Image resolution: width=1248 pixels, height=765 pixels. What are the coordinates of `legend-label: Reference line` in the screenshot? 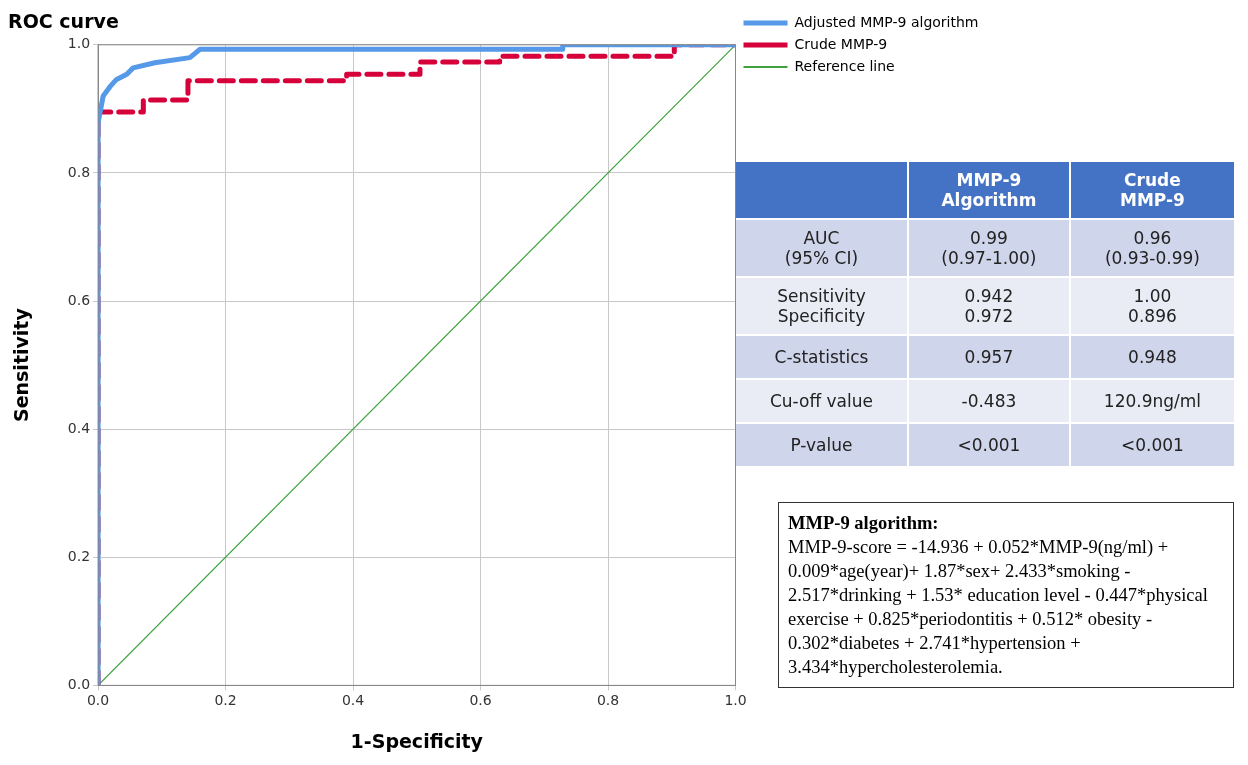 It's located at (844, 65).